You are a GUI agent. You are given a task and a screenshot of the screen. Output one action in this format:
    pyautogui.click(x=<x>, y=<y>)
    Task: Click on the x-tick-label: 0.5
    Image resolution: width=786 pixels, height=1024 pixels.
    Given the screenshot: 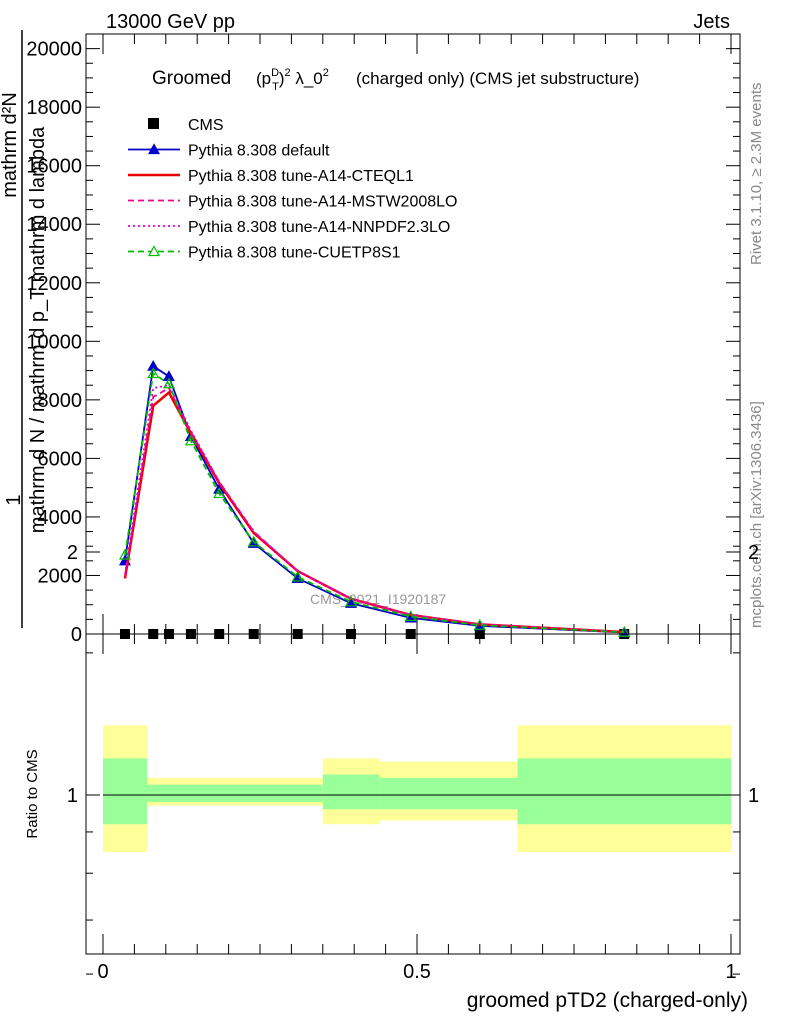 What is the action you would take?
    pyautogui.click(x=417, y=972)
    